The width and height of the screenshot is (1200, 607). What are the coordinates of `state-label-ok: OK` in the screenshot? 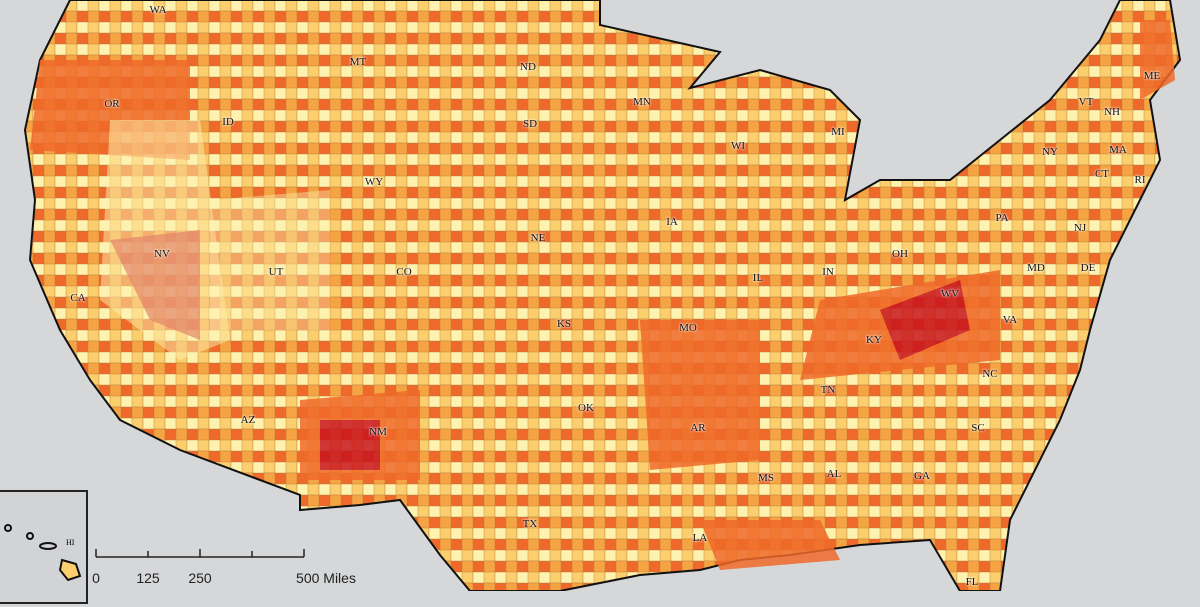 It's located at (586, 408).